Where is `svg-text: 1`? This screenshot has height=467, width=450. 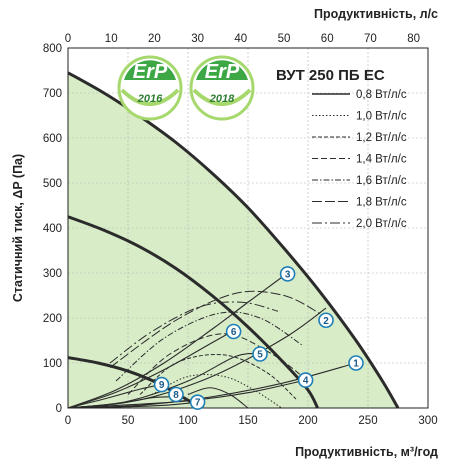 svg-text: 1 is located at coordinates (356, 364).